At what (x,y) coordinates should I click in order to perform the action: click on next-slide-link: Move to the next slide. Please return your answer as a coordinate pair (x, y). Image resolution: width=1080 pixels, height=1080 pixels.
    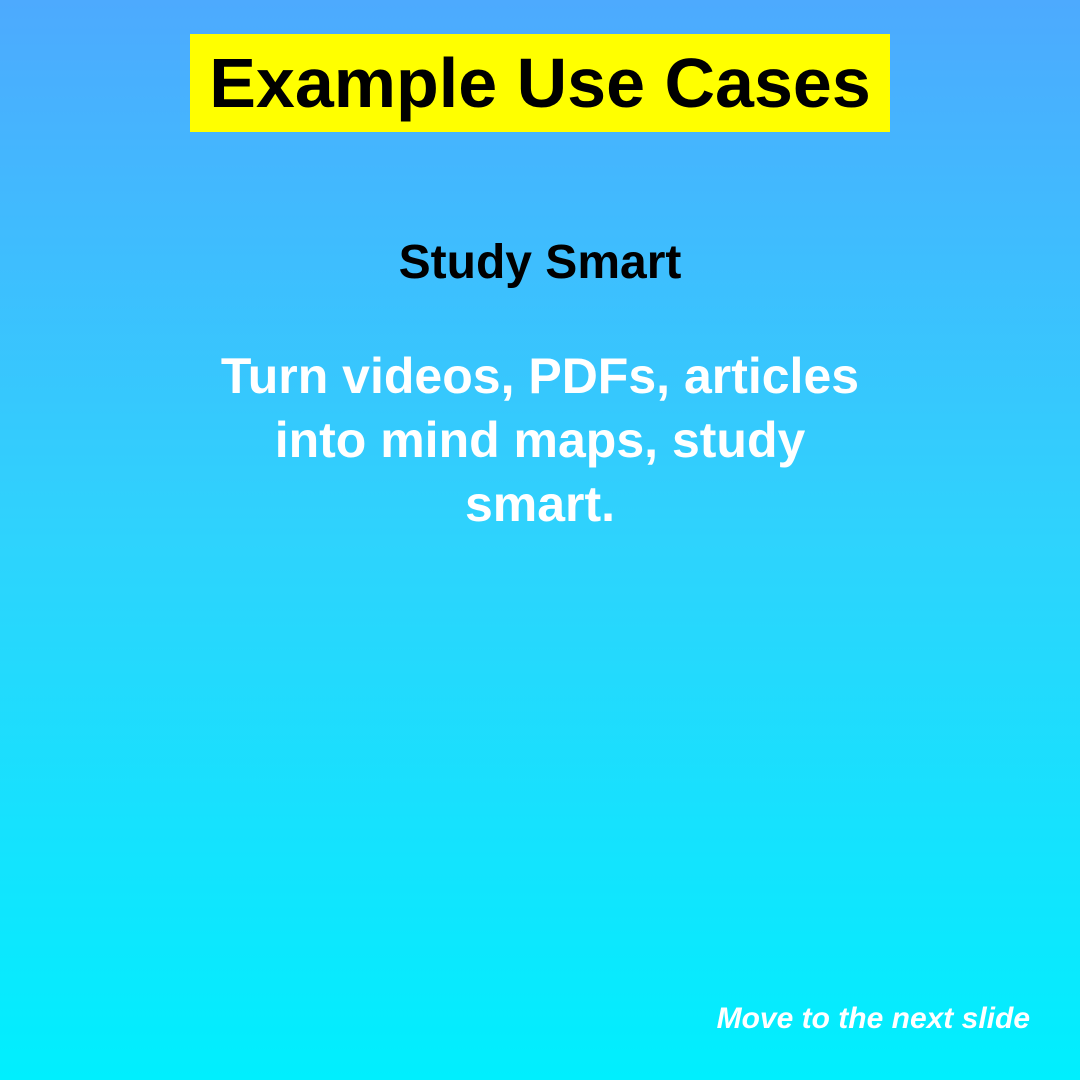
    Looking at the image, I should click on (873, 1018).